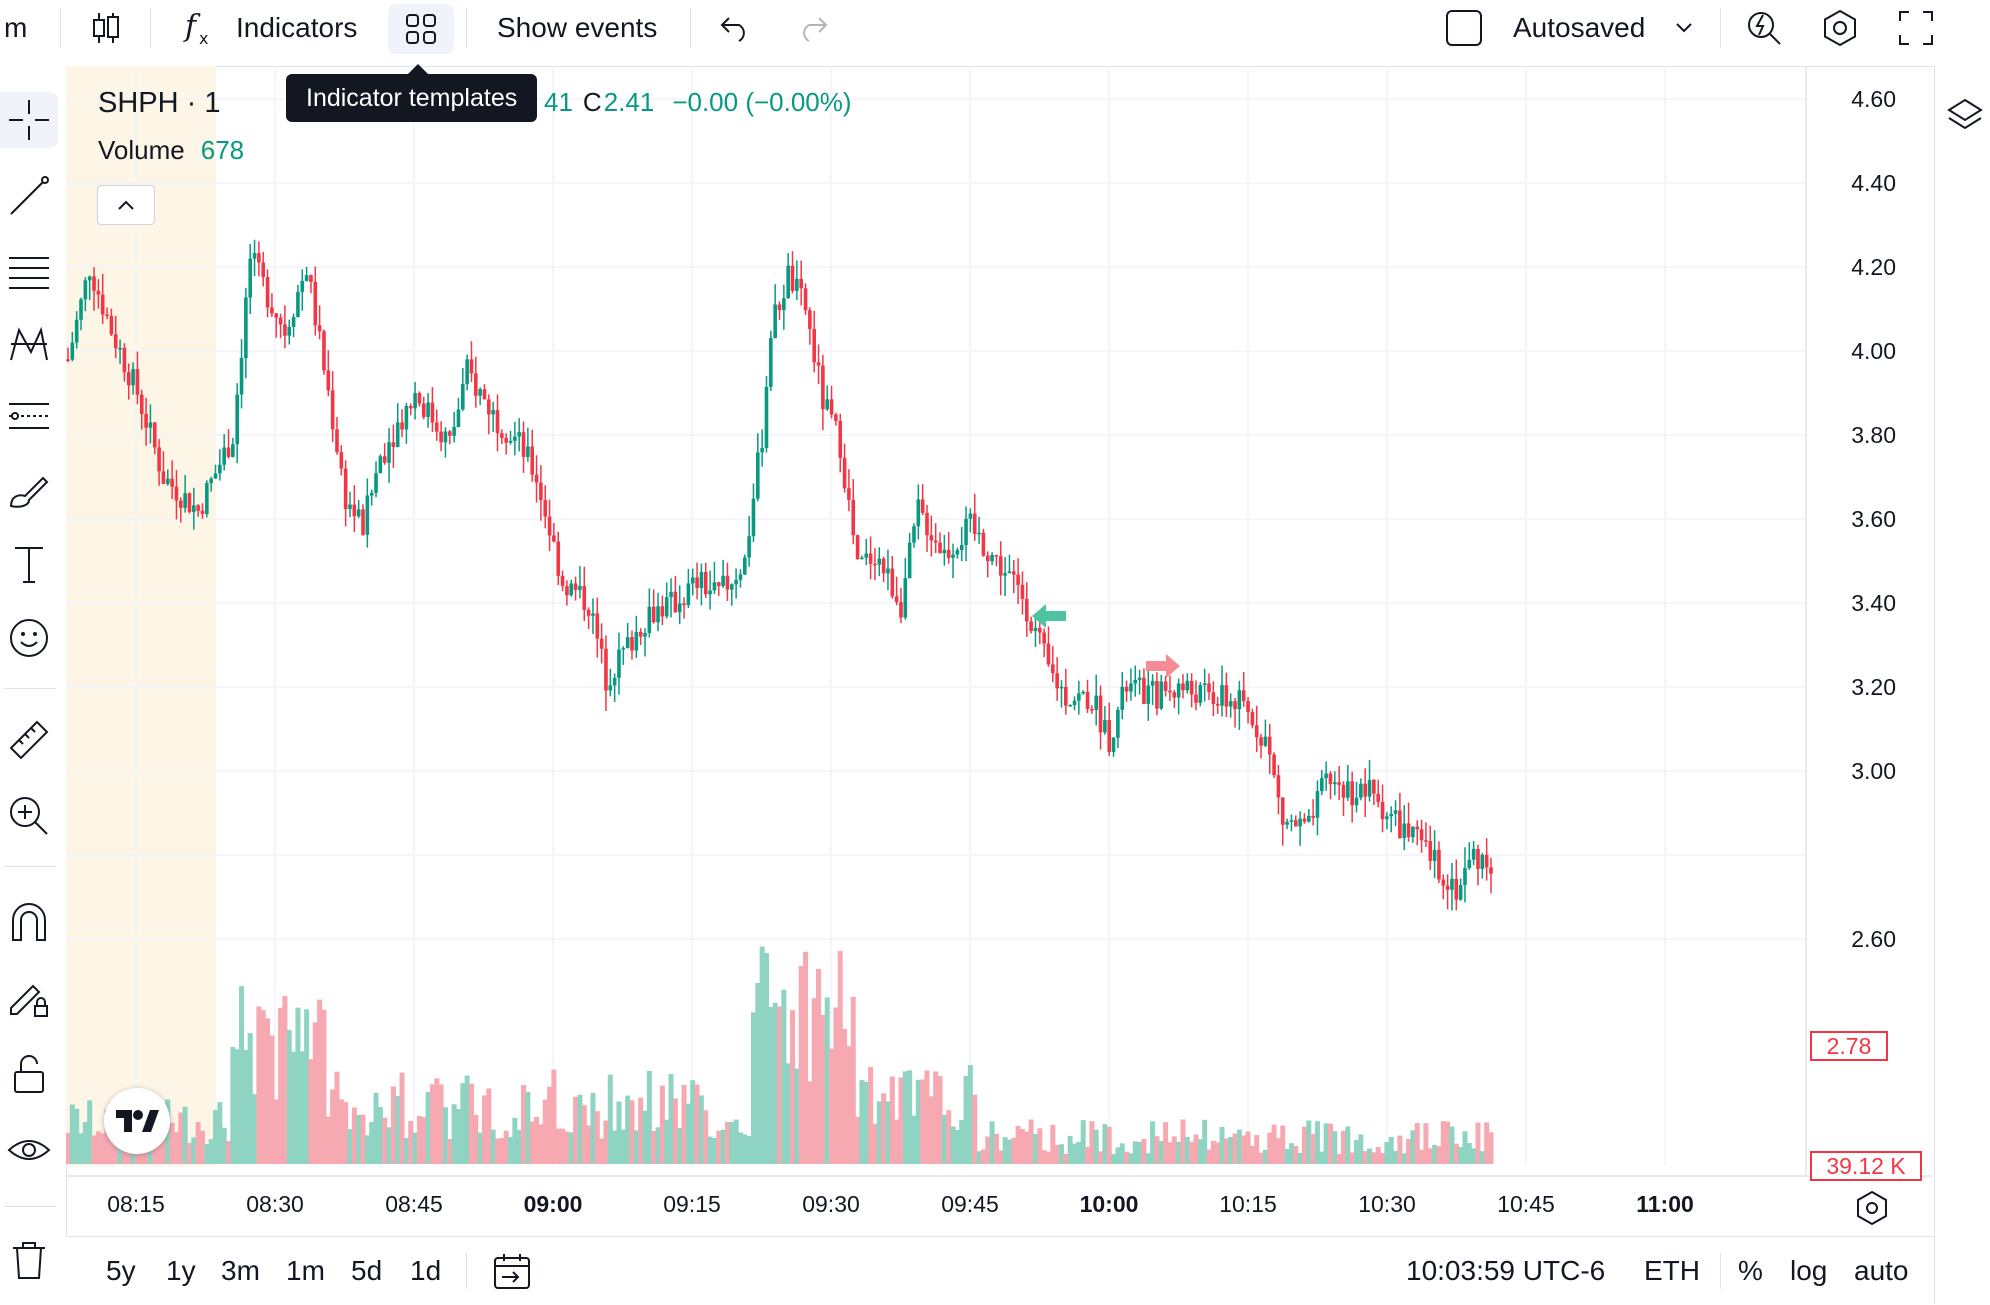 This screenshot has height=1305, width=1990. I want to click on brush-icon, so click(29, 490).